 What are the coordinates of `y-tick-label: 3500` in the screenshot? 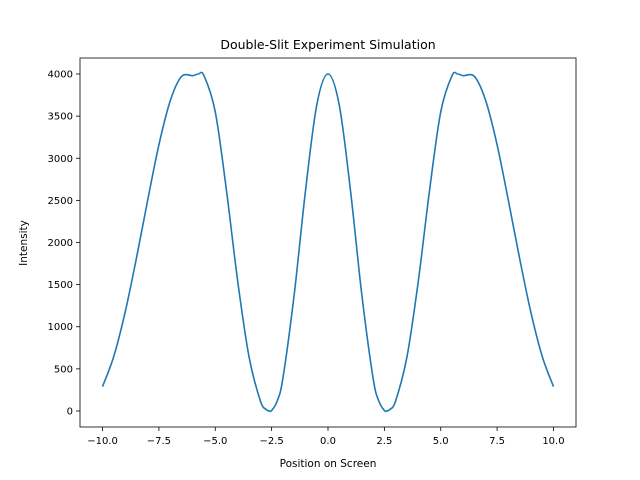 It's located at (60, 117).